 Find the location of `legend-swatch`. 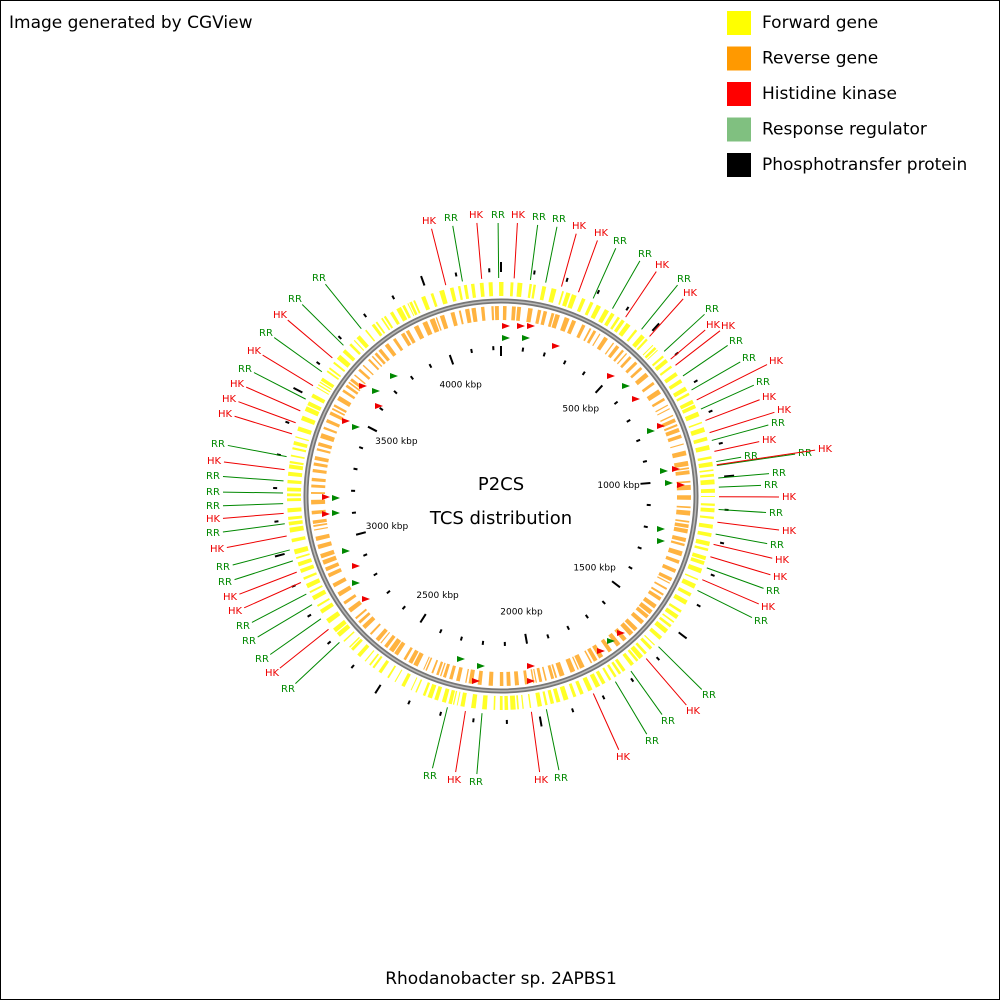

legend-swatch is located at coordinates (739, 23).